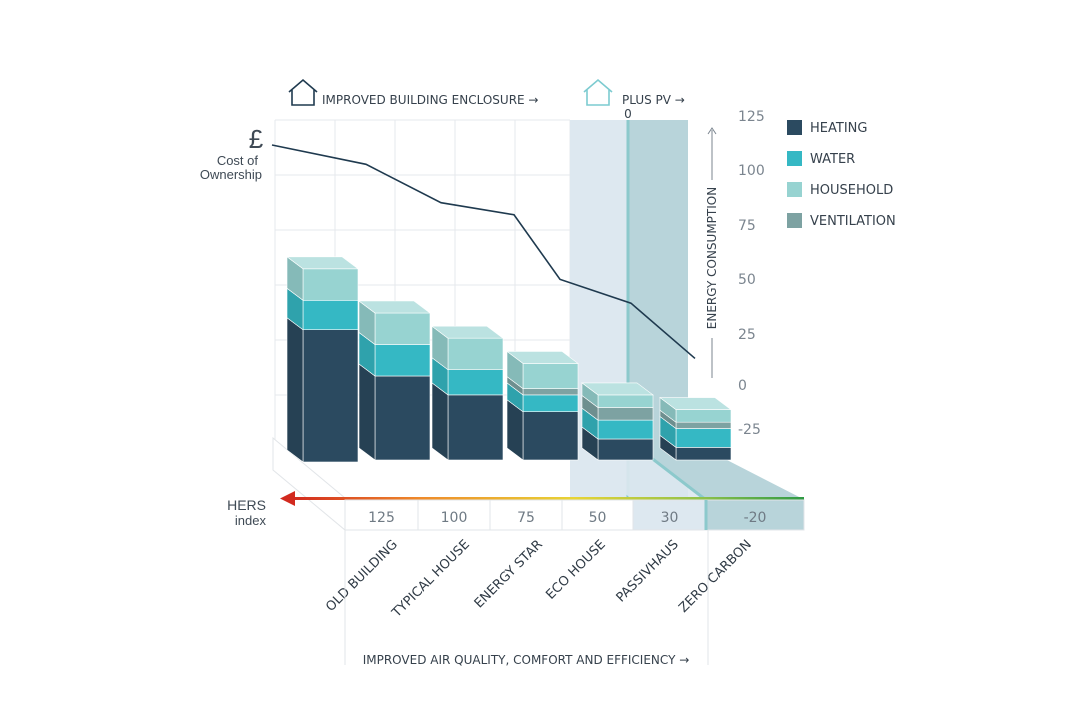 The image size is (1080, 720). I want to click on currency-symbol: £, so click(256, 139).